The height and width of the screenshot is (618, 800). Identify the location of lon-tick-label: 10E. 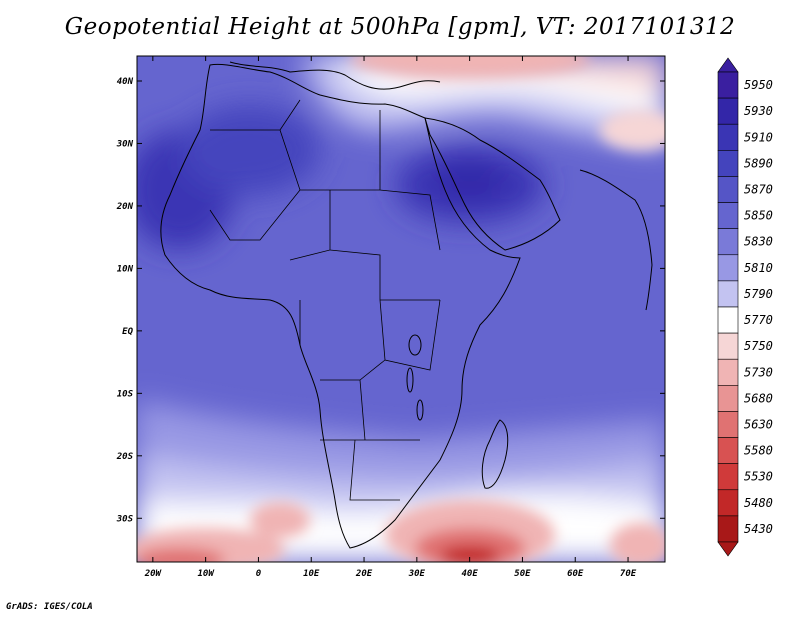
(311, 574).